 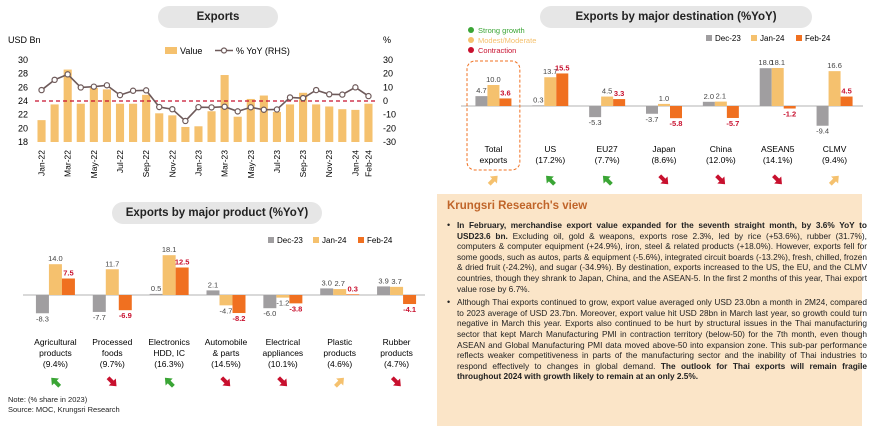 I want to click on exports-xtick: Jan-24, so click(x=355, y=163).